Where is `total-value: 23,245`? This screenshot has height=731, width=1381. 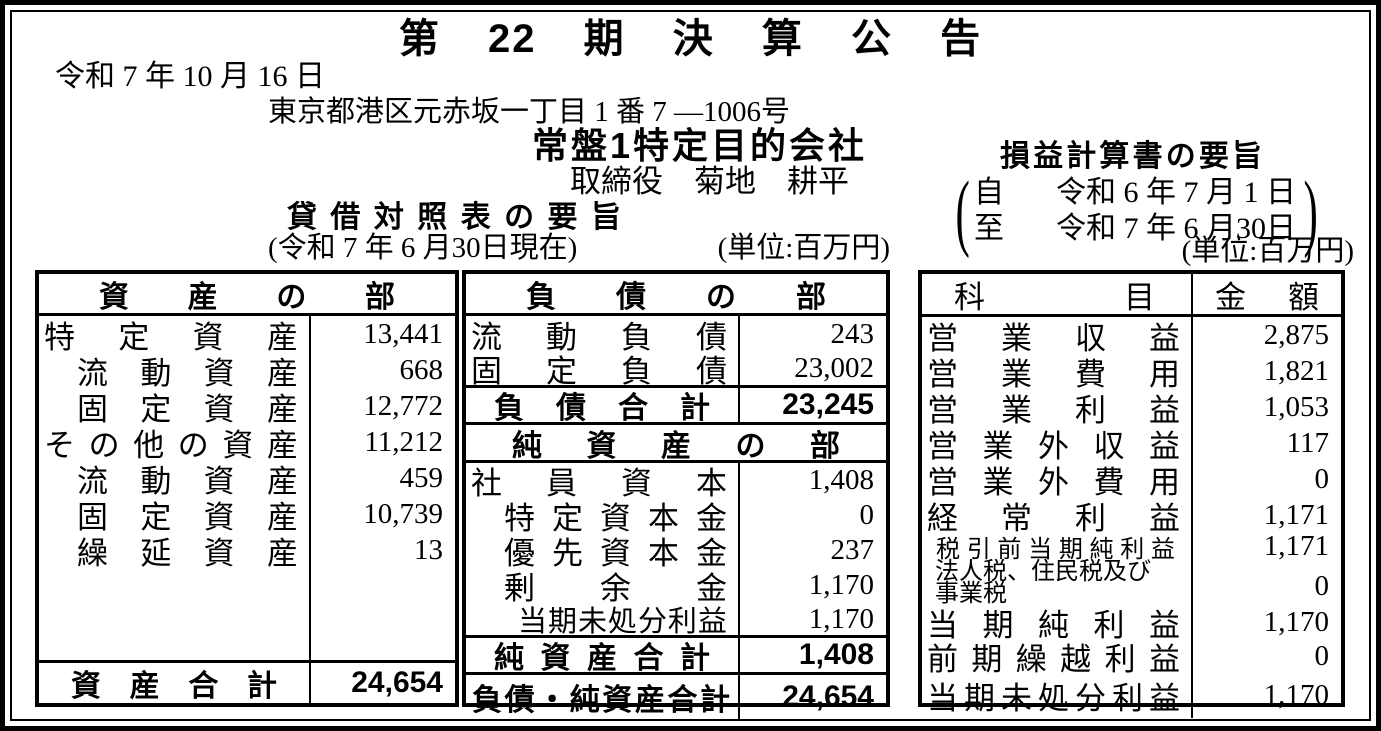 total-value: 23,245 is located at coordinates (828, 404).